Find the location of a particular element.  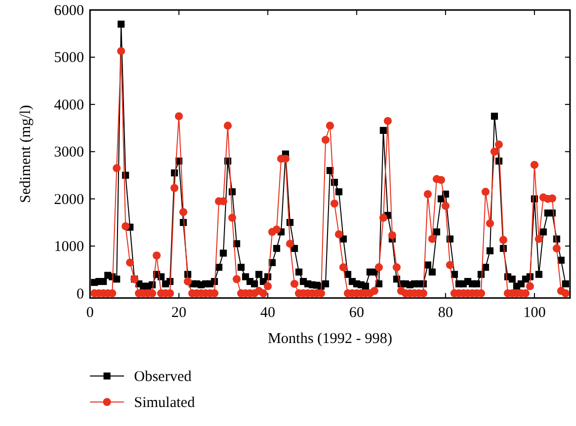

y-tick-label: 4000 is located at coordinates (69, 105).